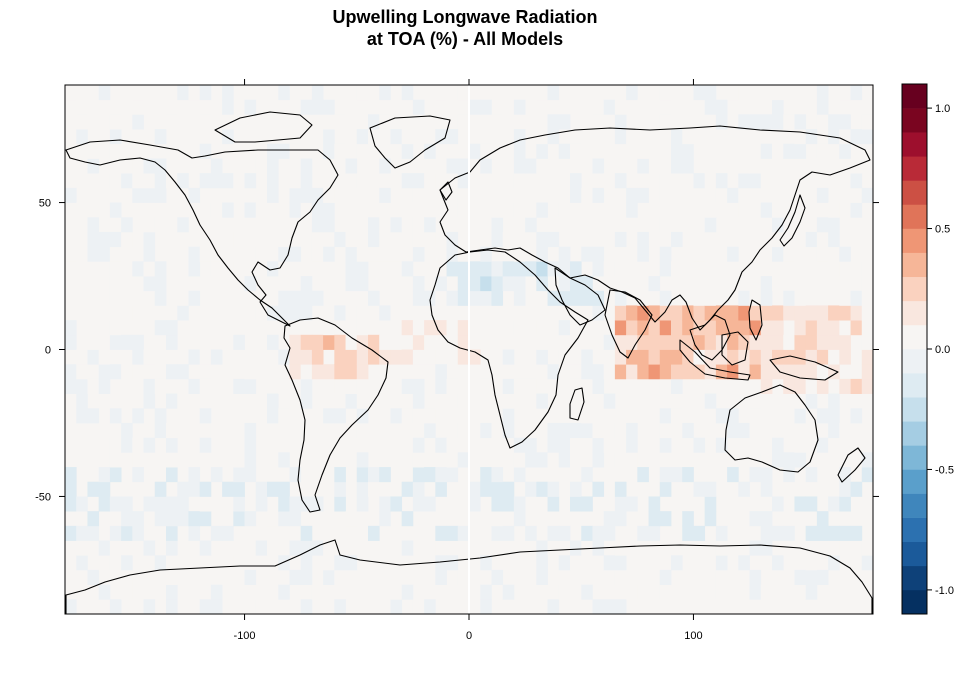 Image resolution: width=968 pixels, height=679 pixels. Describe the element at coordinates (43, 497) in the screenshot. I see `y-tick-label: -50` at that location.